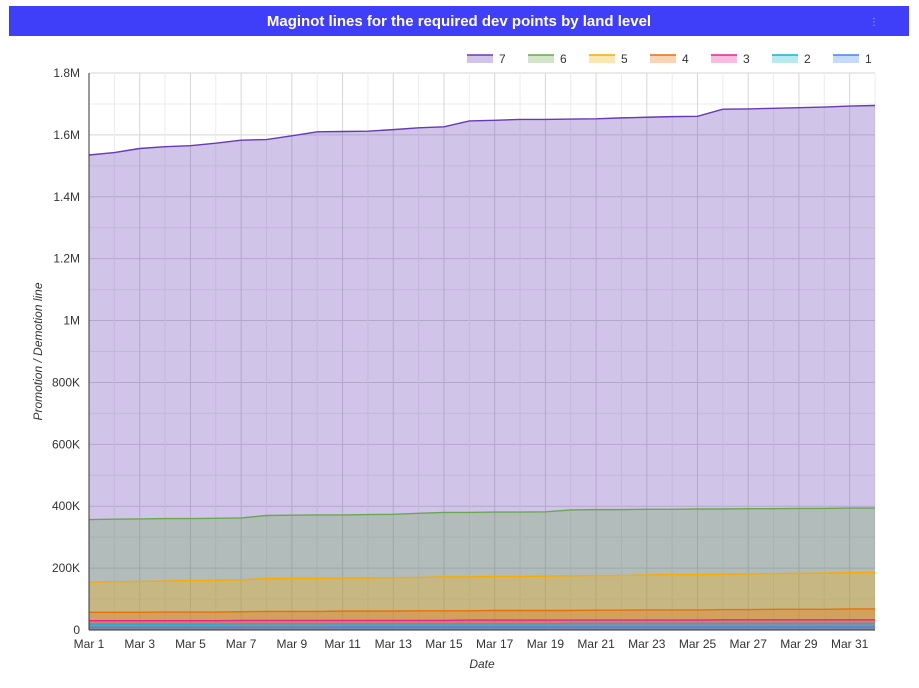 The height and width of the screenshot is (688, 919). Describe the element at coordinates (850, 644) in the screenshot. I see `x-tick-label: Mar 31` at that location.